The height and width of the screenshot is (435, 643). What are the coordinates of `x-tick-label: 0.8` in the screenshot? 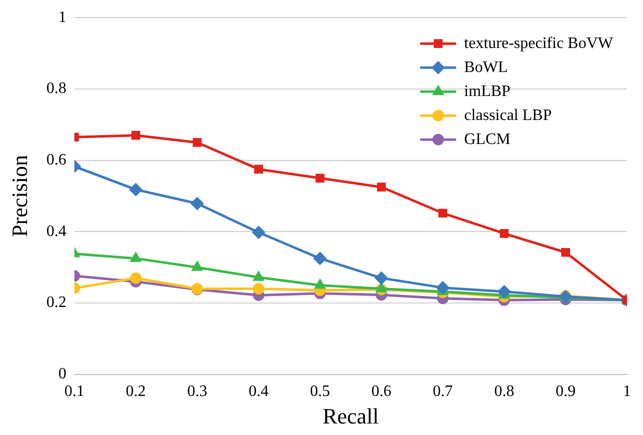 It's located at (504, 391).